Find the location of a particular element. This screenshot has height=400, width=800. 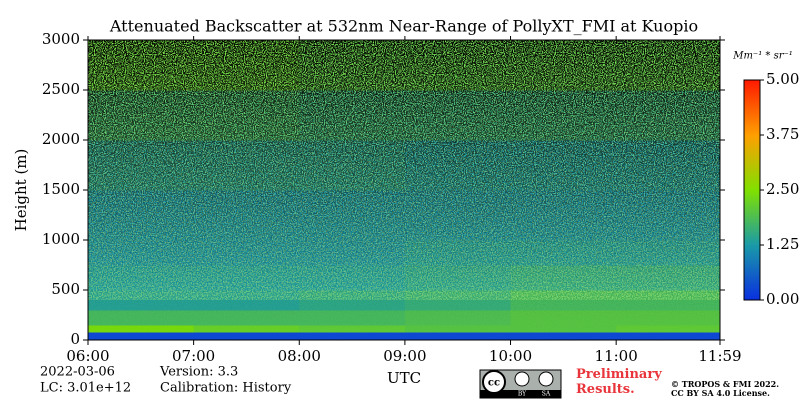

sa-text: SA is located at coordinates (546, 394).